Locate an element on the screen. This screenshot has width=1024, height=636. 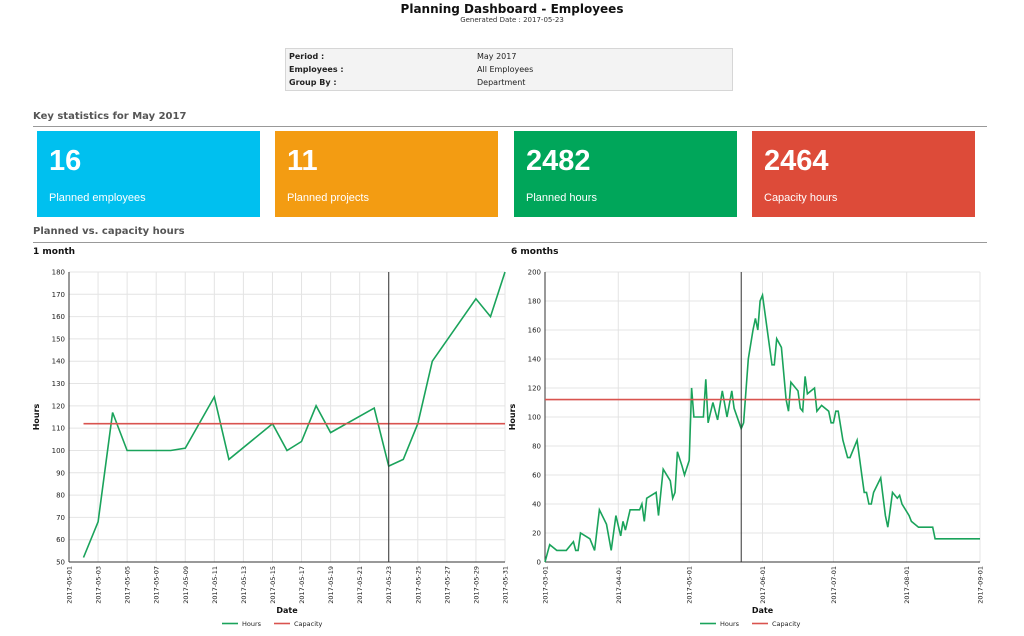
param-row-employees: Employees : All Employees is located at coordinates (509, 71).